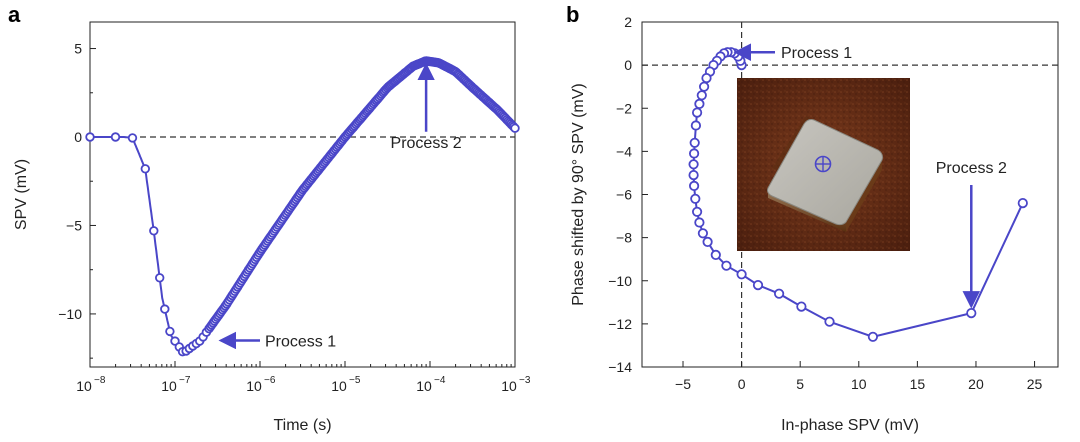 The height and width of the screenshot is (442, 1080). Describe the element at coordinates (14, 14) in the screenshot. I see `panel-label-a: a` at that location.